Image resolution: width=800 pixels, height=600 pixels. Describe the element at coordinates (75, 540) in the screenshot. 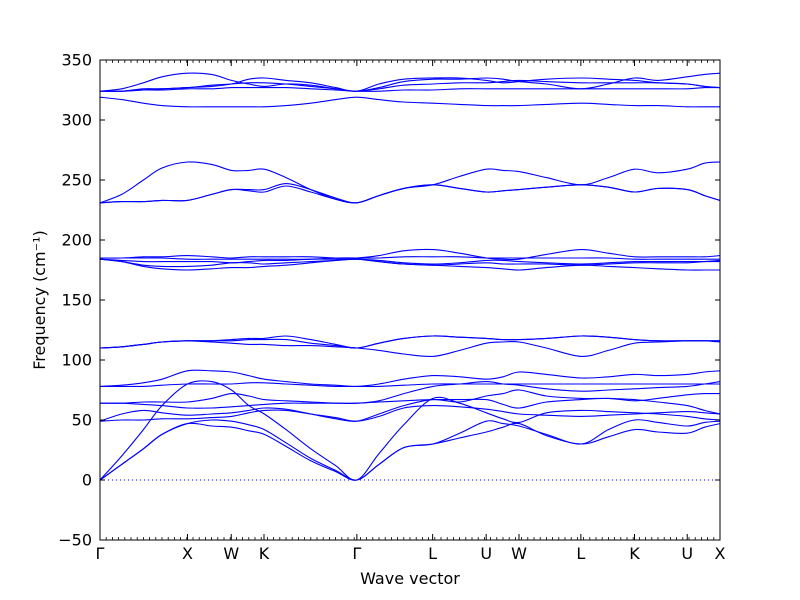

I see `y-tick-label: −50` at that location.